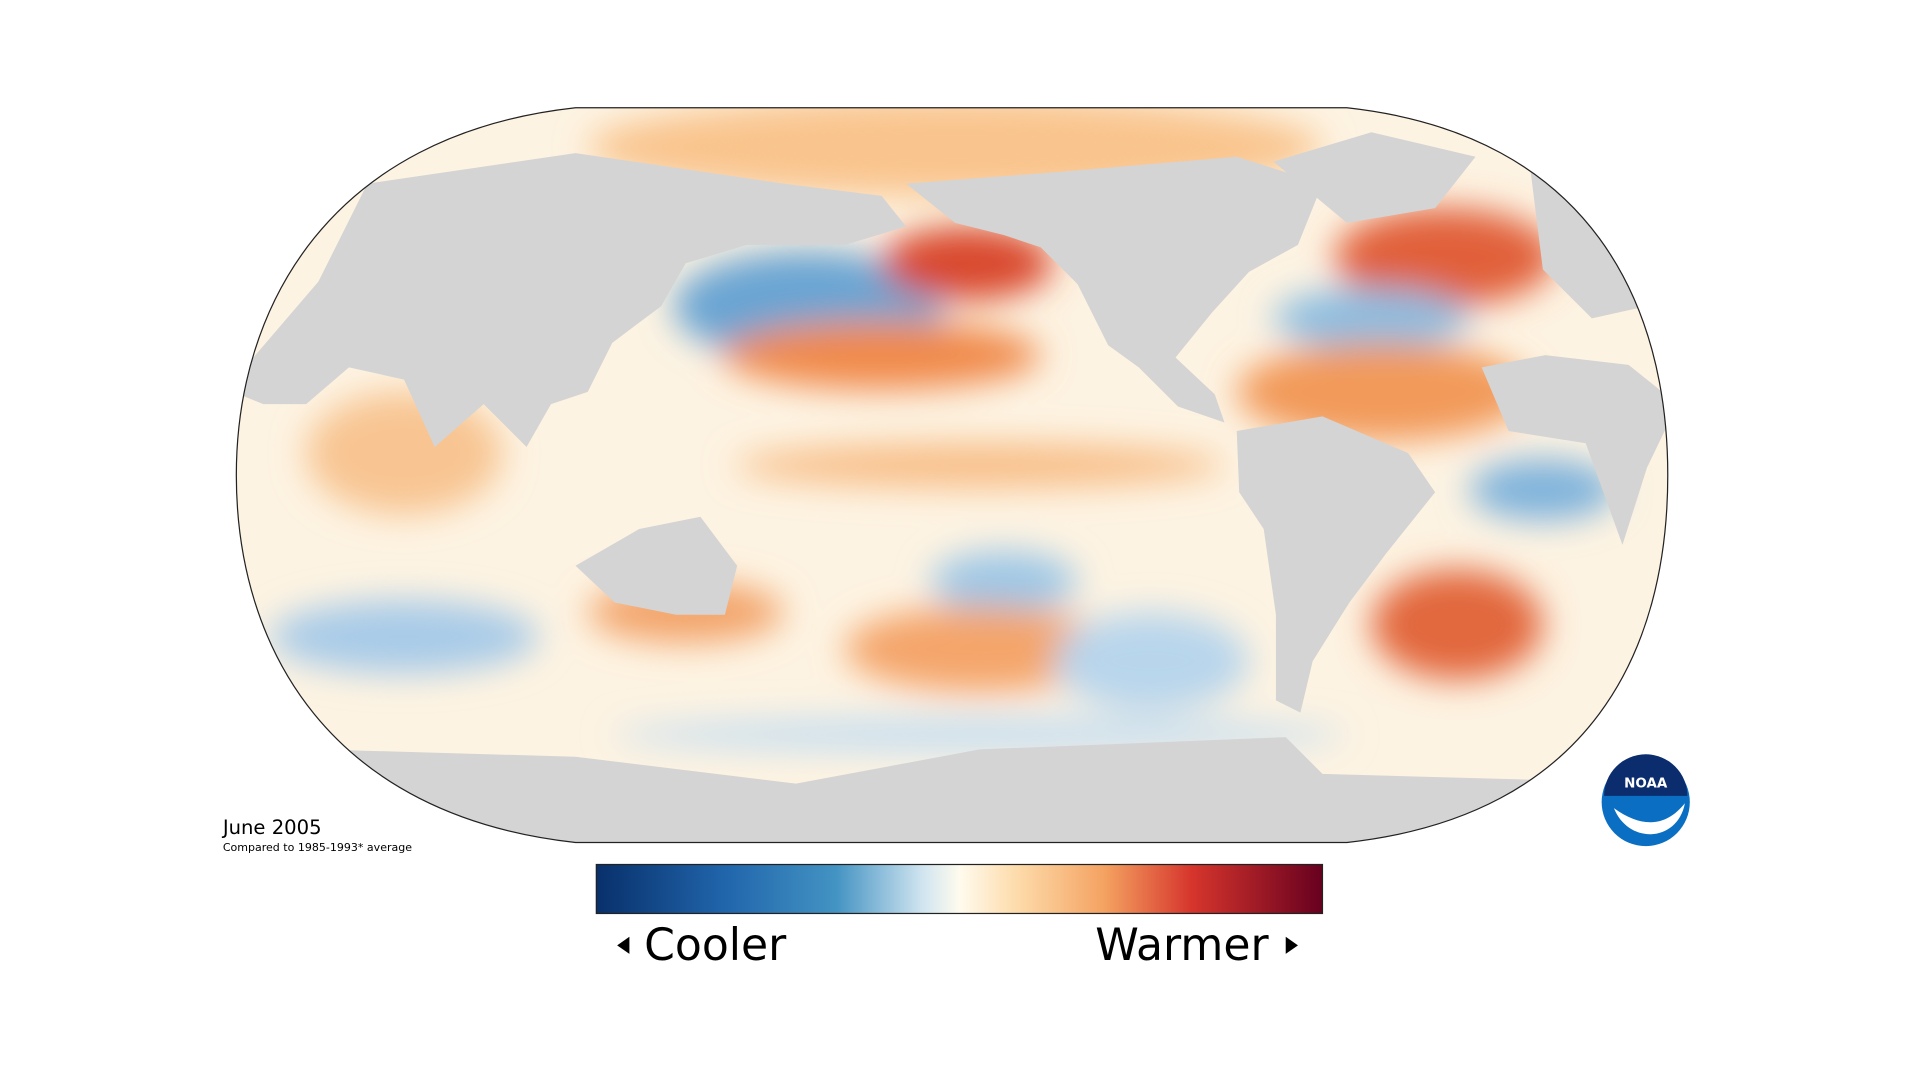  I want to click on map-note: Compared to 1985-1993* average, so click(317, 847).